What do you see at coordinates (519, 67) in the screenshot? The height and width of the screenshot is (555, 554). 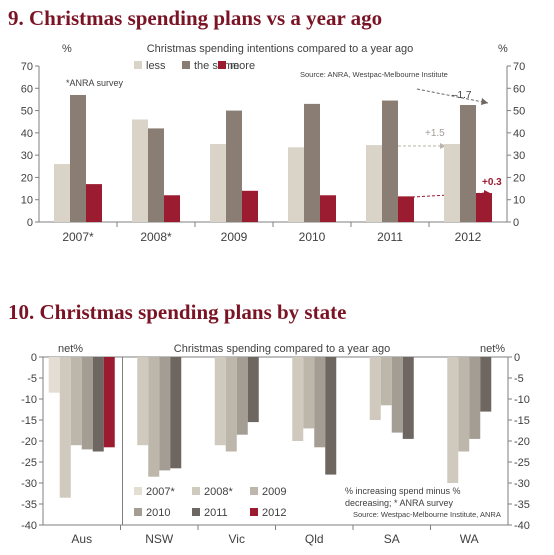 I see `chart-9-ytick-label-right: 70` at bounding box center [519, 67].